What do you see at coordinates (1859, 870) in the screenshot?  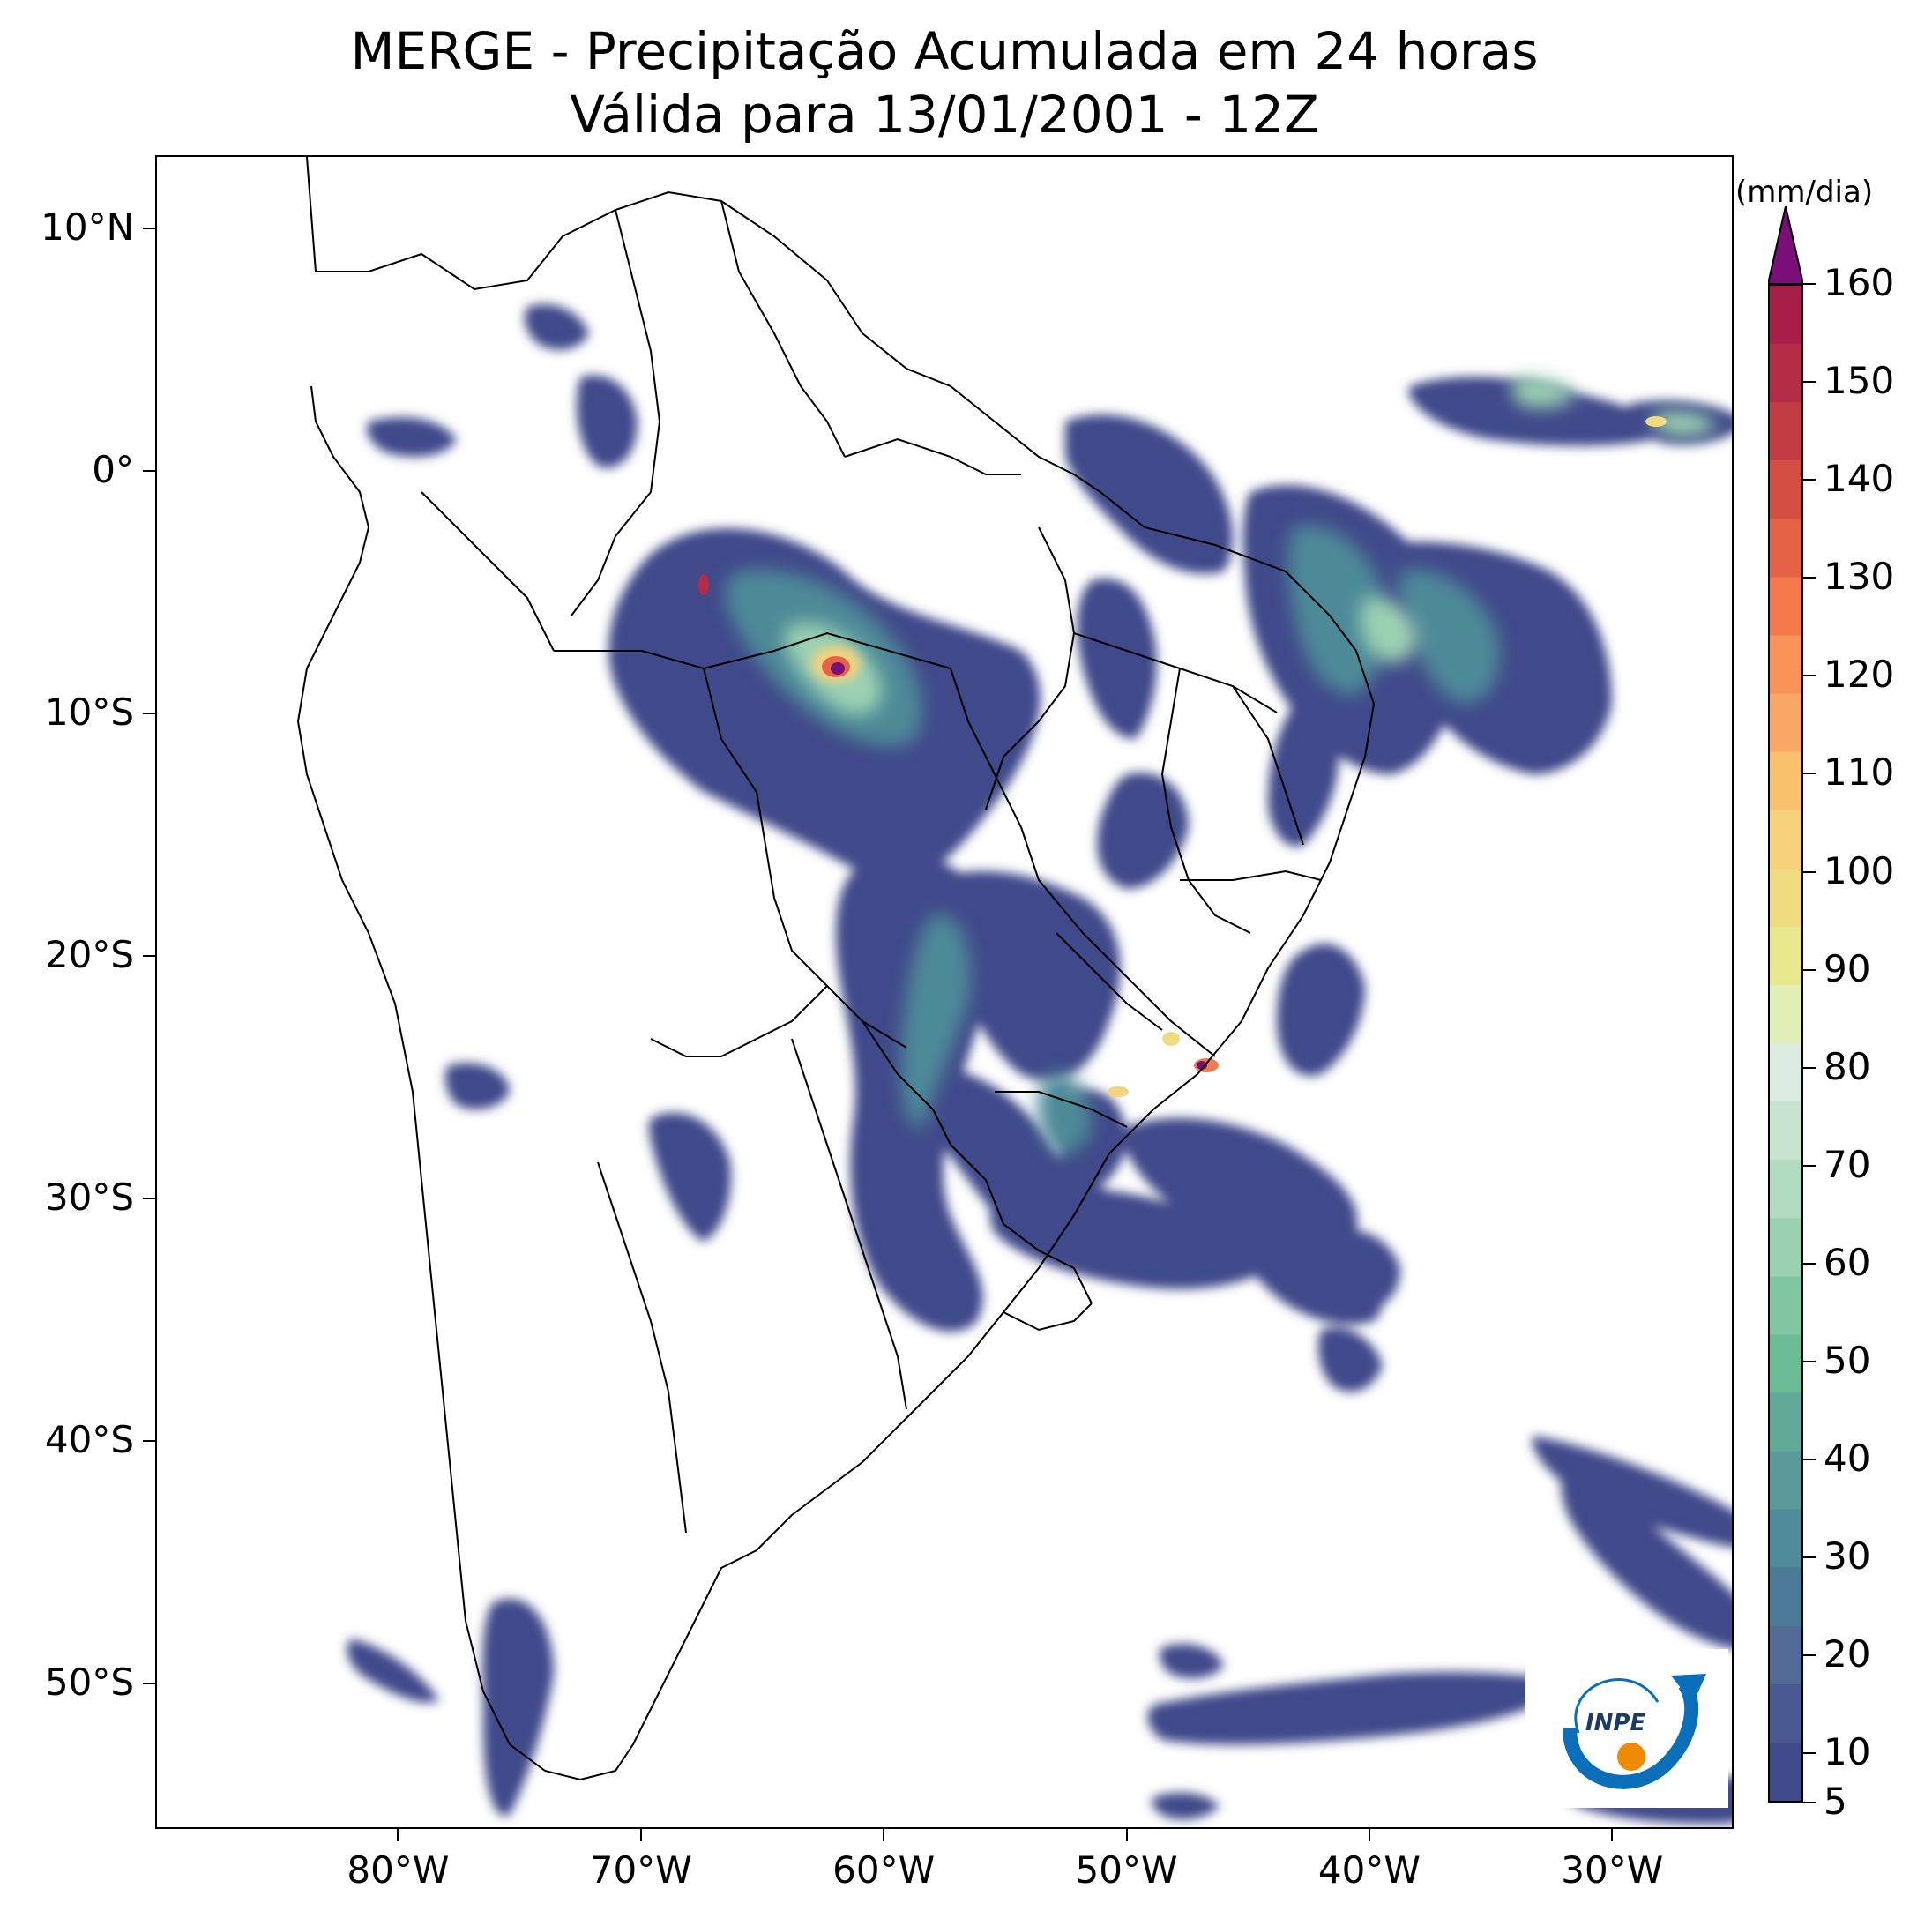 I see `colorbar-tick-label: 100` at bounding box center [1859, 870].